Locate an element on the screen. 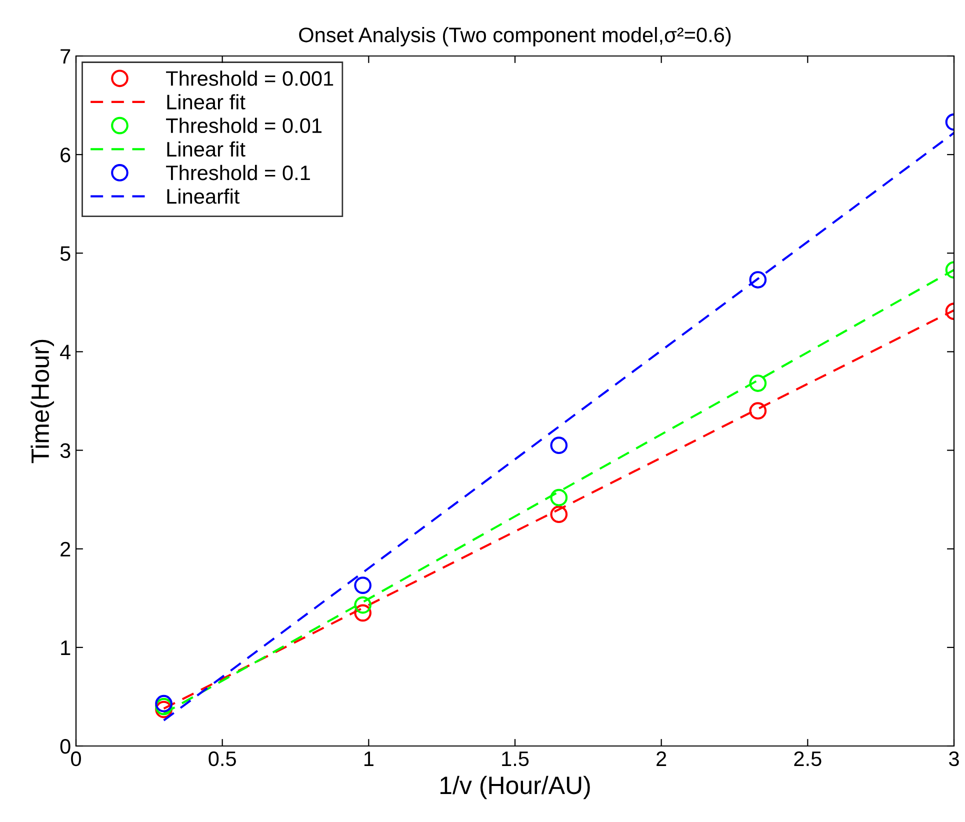 The height and width of the screenshot is (822, 965). y-tick-label: 7 is located at coordinates (65, 56).